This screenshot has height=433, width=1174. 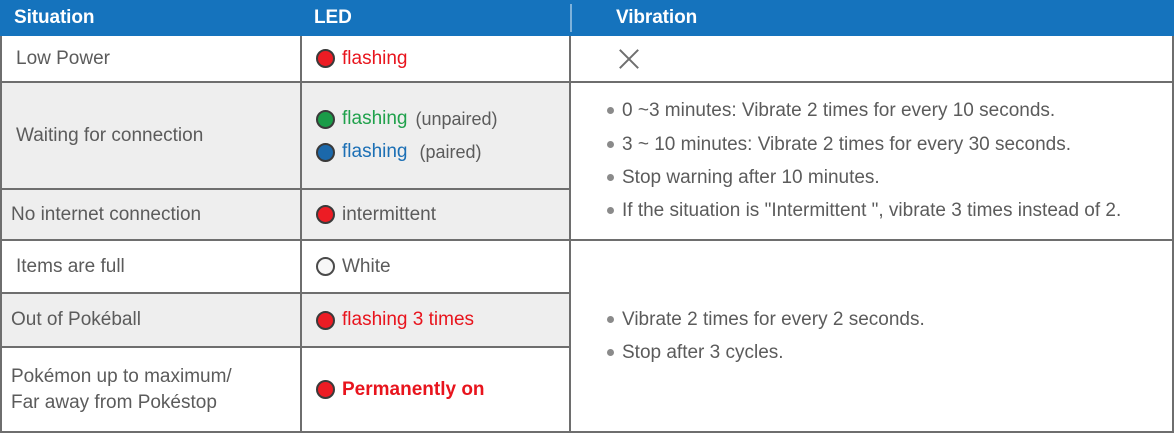 What do you see at coordinates (450, 151) in the screenshot?
I see `led-pairing-note: (paired)` at bounding box center [450, 151].